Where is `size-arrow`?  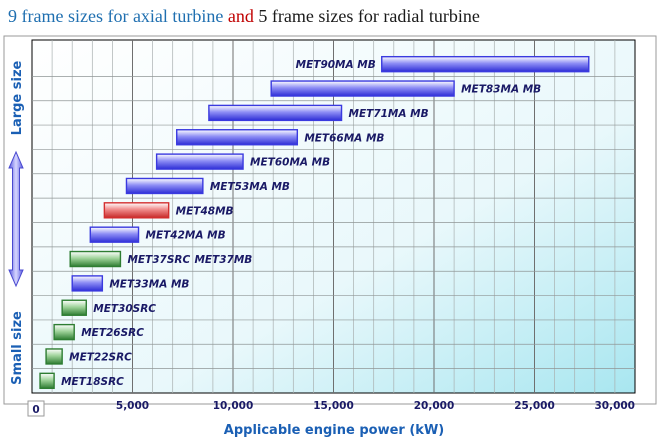 size-arrow is located at coordinates (16, 219).